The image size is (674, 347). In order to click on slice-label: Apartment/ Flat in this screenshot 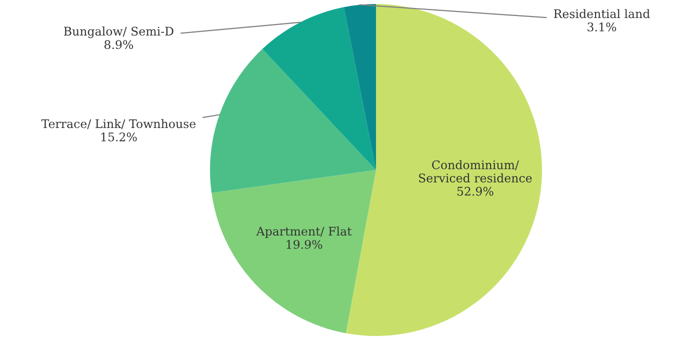, I will do `click(304, 232)`.